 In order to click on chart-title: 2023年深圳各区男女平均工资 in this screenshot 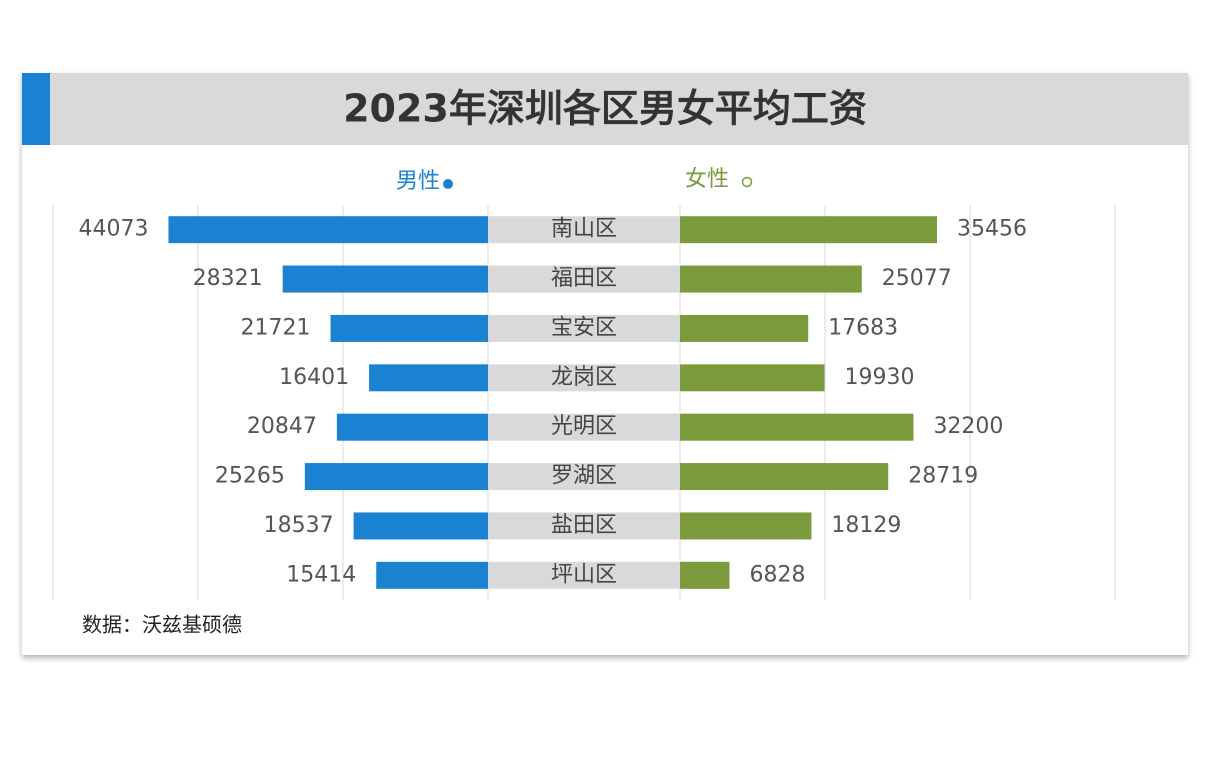, I will do `click(605, 109)`.